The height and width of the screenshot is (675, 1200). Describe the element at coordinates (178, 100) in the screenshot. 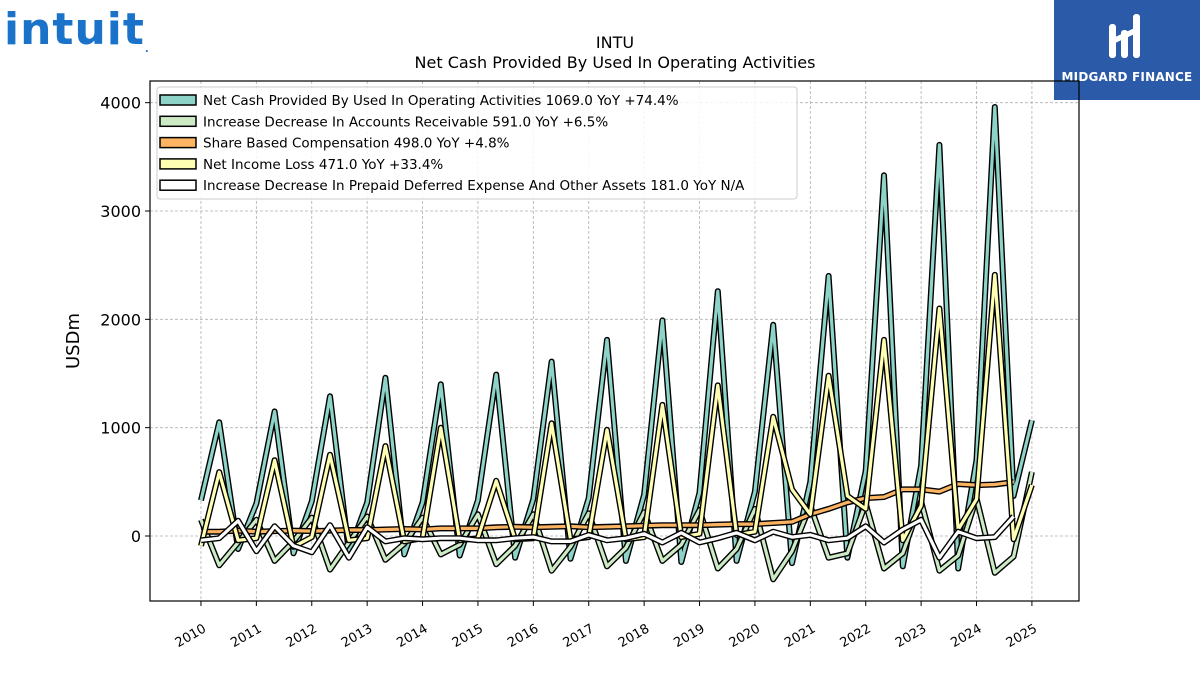

I see `legend-swatch-ocf` at that location.